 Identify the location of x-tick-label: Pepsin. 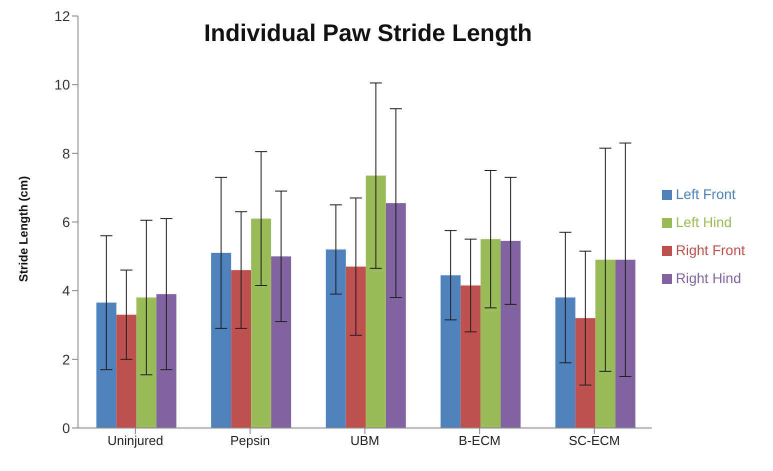
(250, 440).